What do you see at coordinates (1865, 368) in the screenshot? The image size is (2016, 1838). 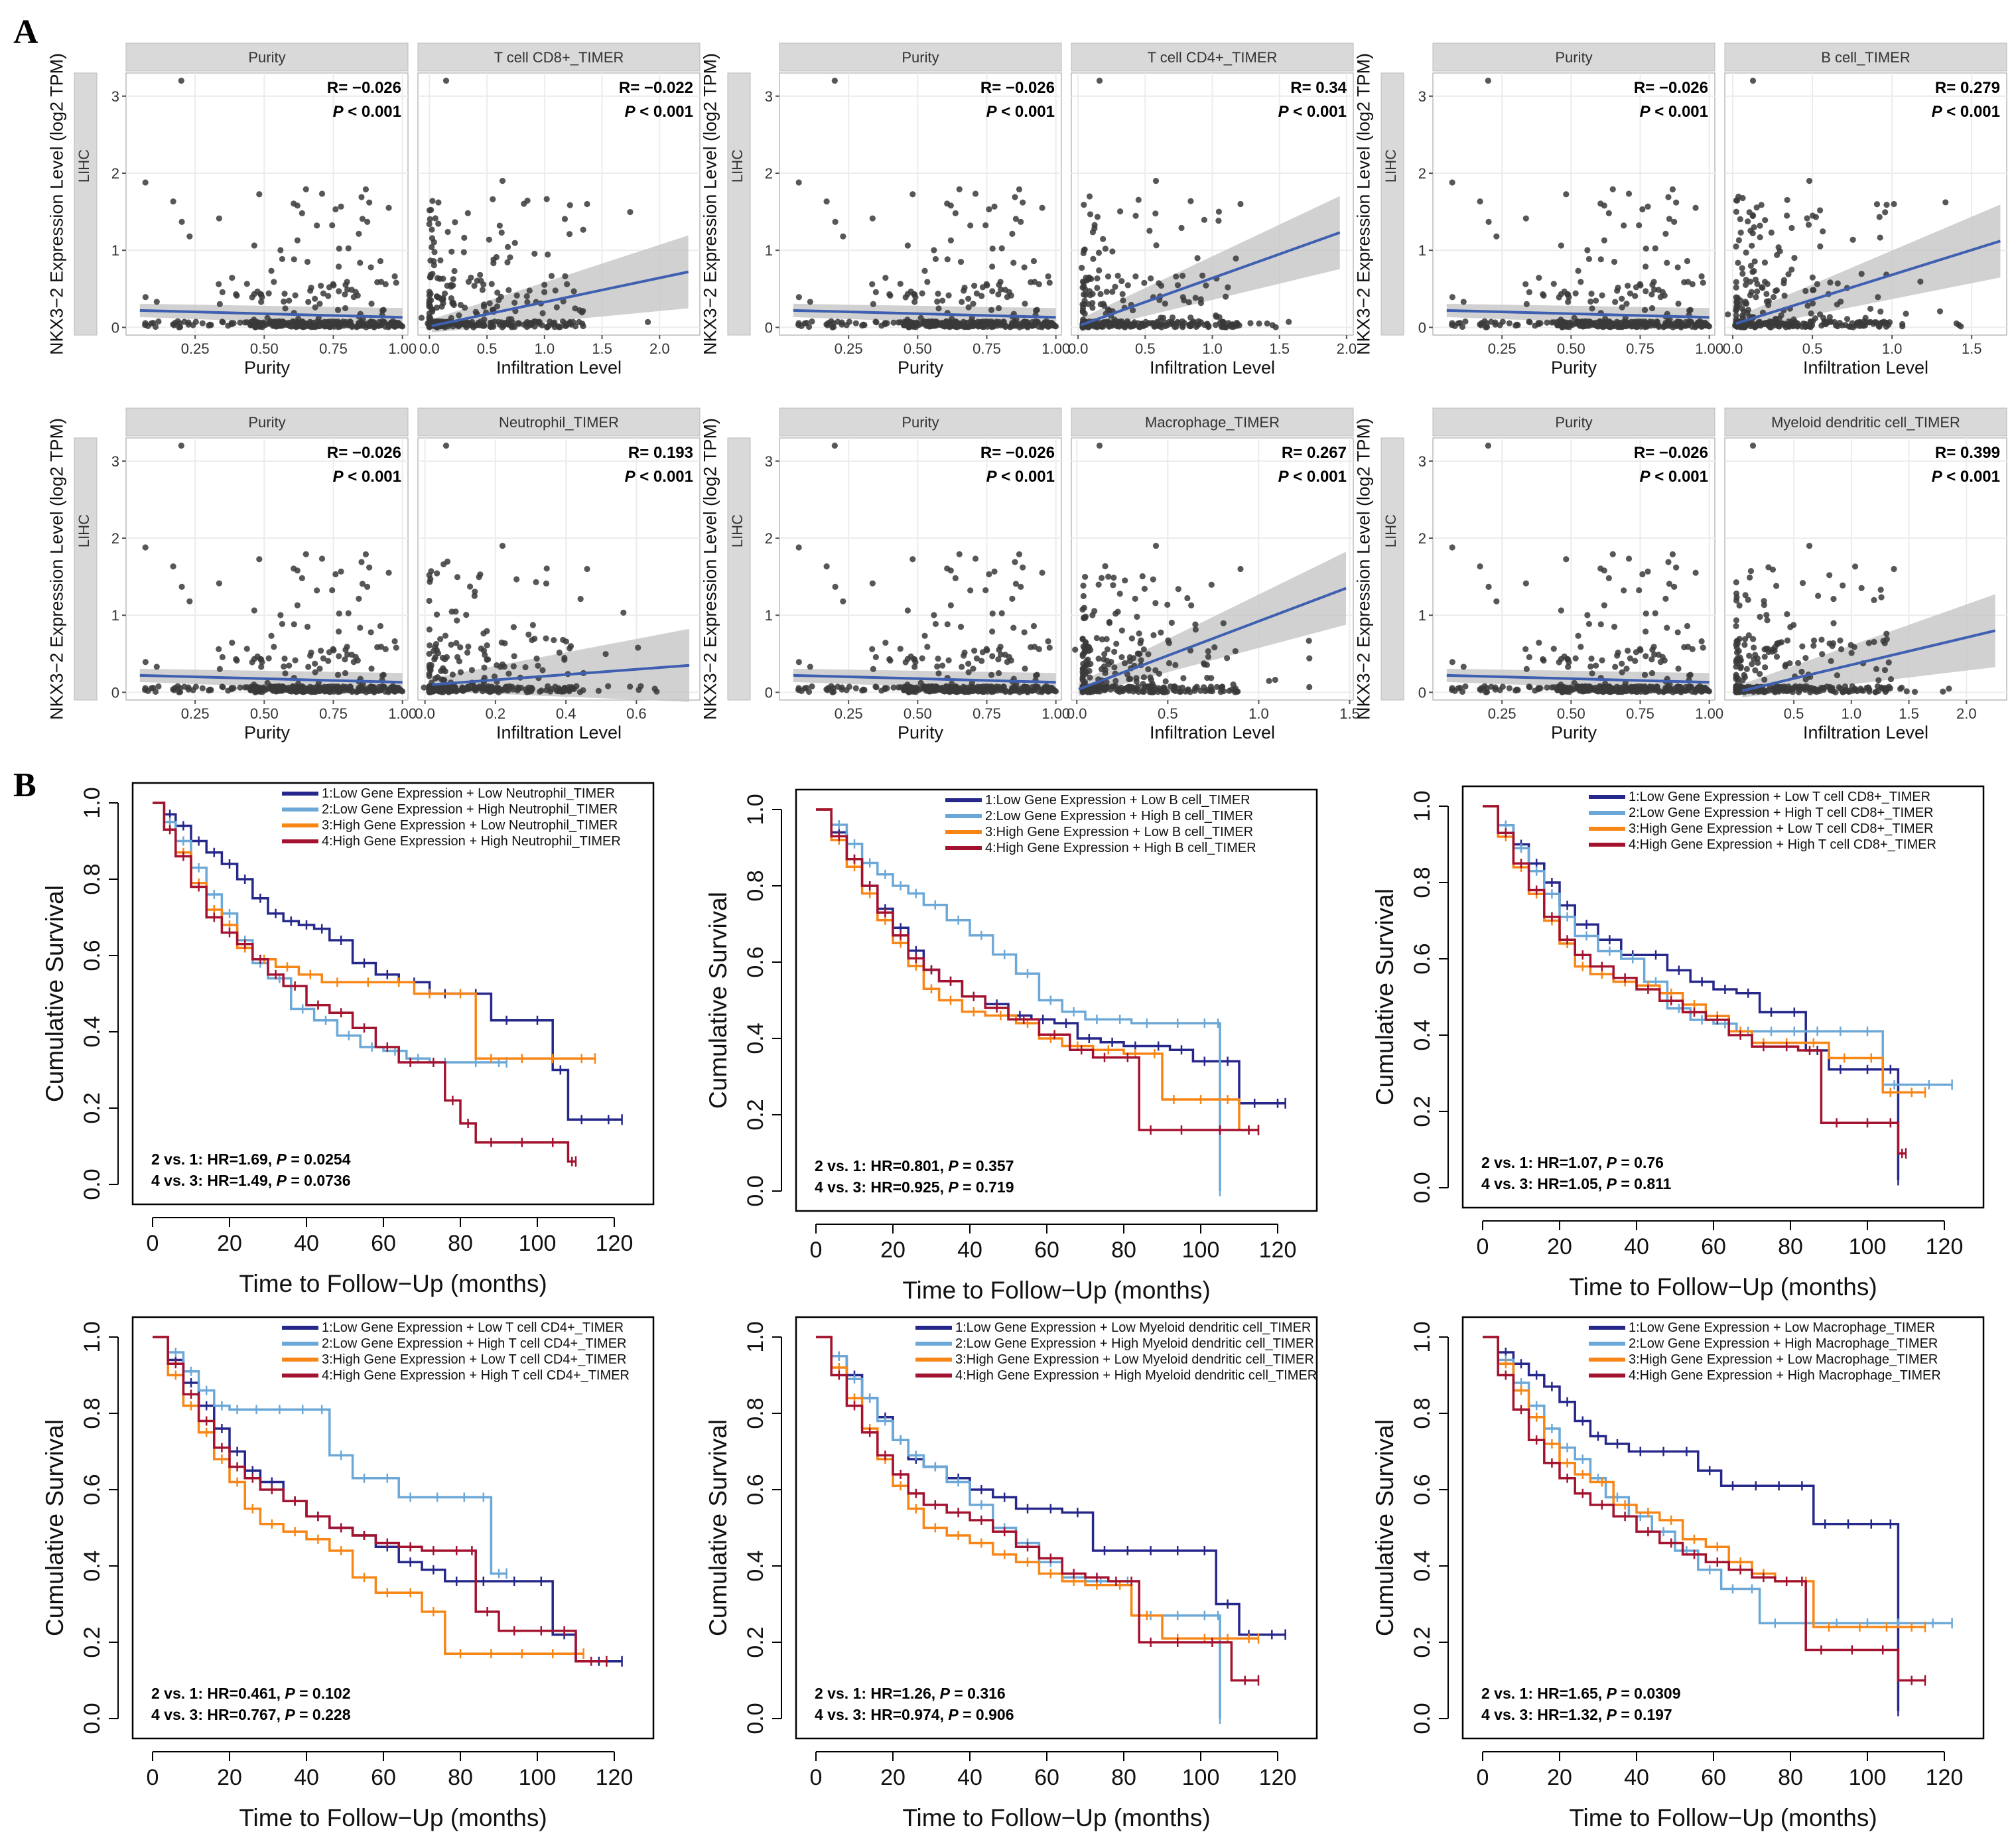 I see `x-axis-label: Infiltration Level` at bounding box center [1865, 368].